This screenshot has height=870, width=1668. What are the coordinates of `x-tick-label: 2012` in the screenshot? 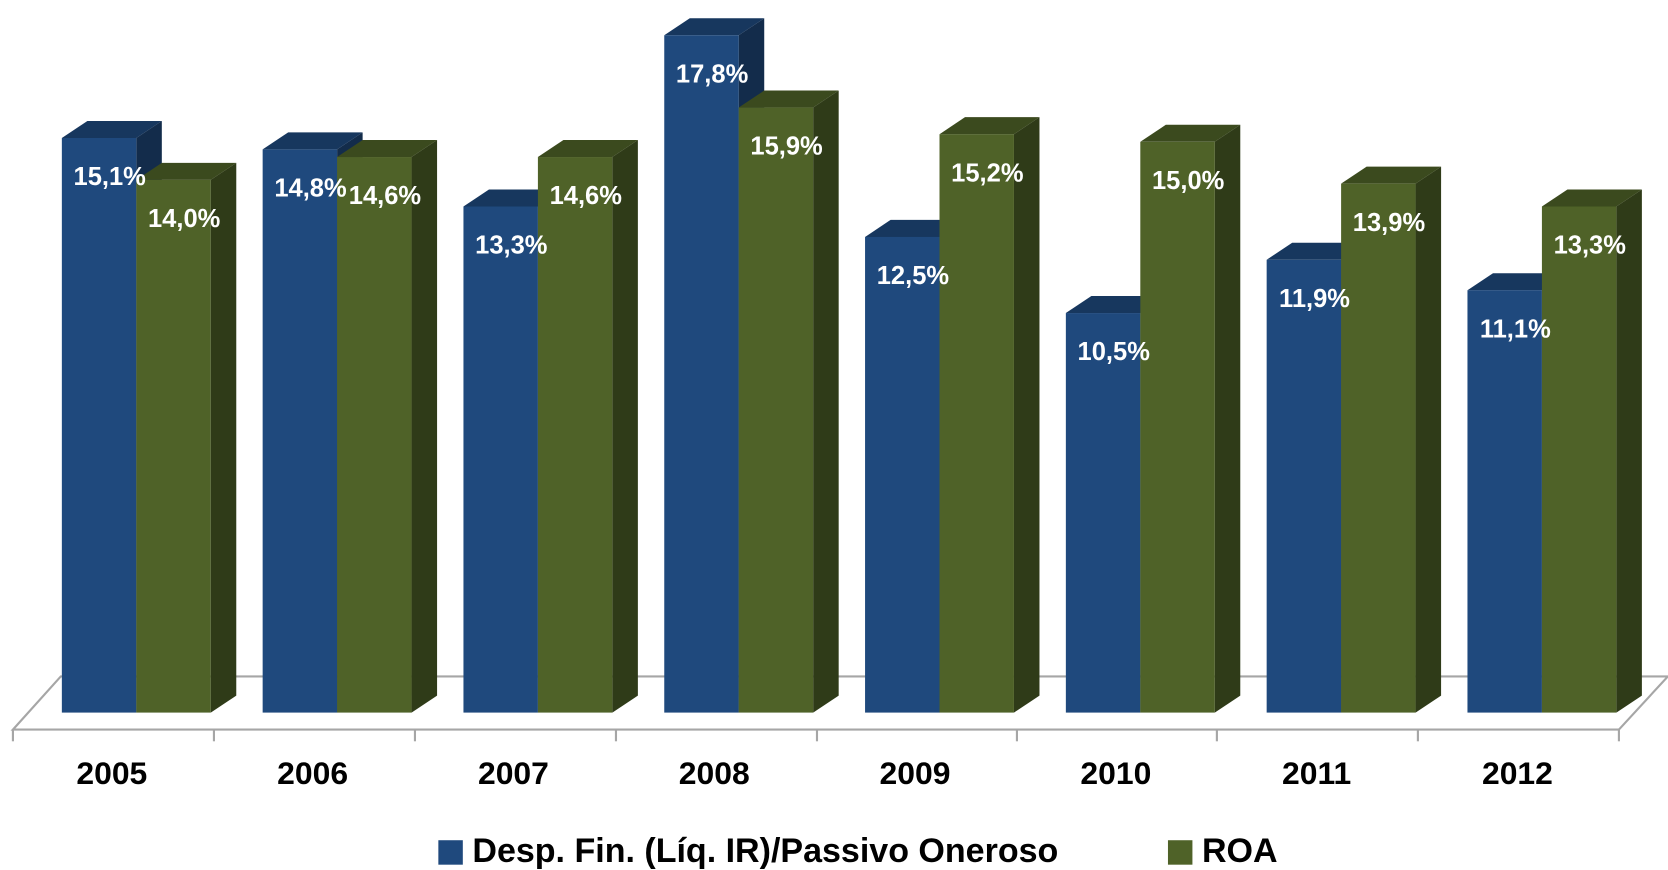 It's located at (1517, 773).